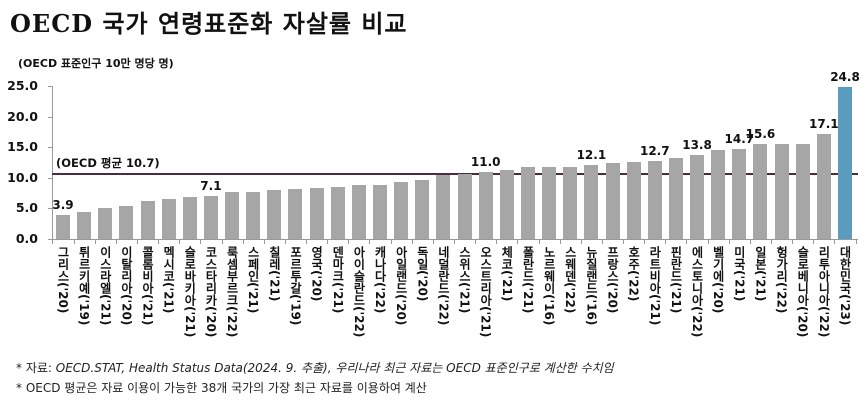 The height and width of the screenshot is (402, 868). Describe the element at coordinates (22, 116) in the screenshot. I see `y-tick-label: 20.0` at that location.